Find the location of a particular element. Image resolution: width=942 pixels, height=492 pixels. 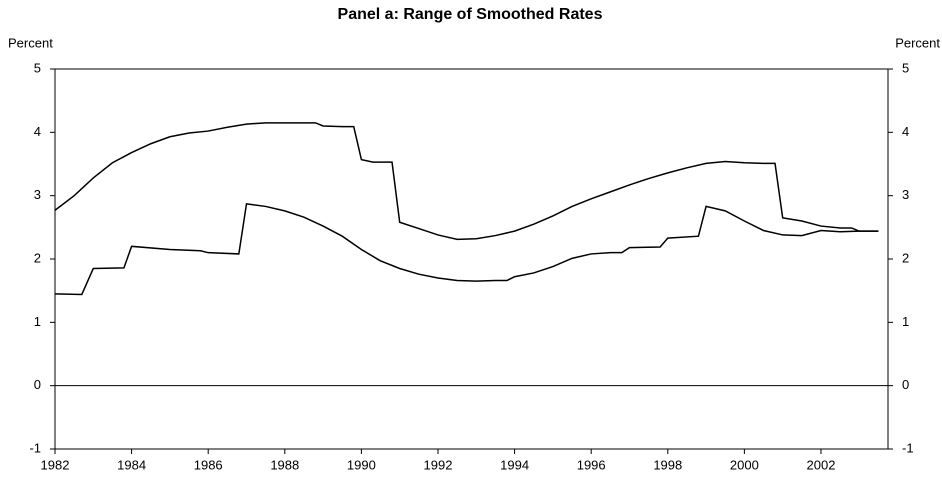

y2-tick-label: -1 is located at coordinates (908, 447).